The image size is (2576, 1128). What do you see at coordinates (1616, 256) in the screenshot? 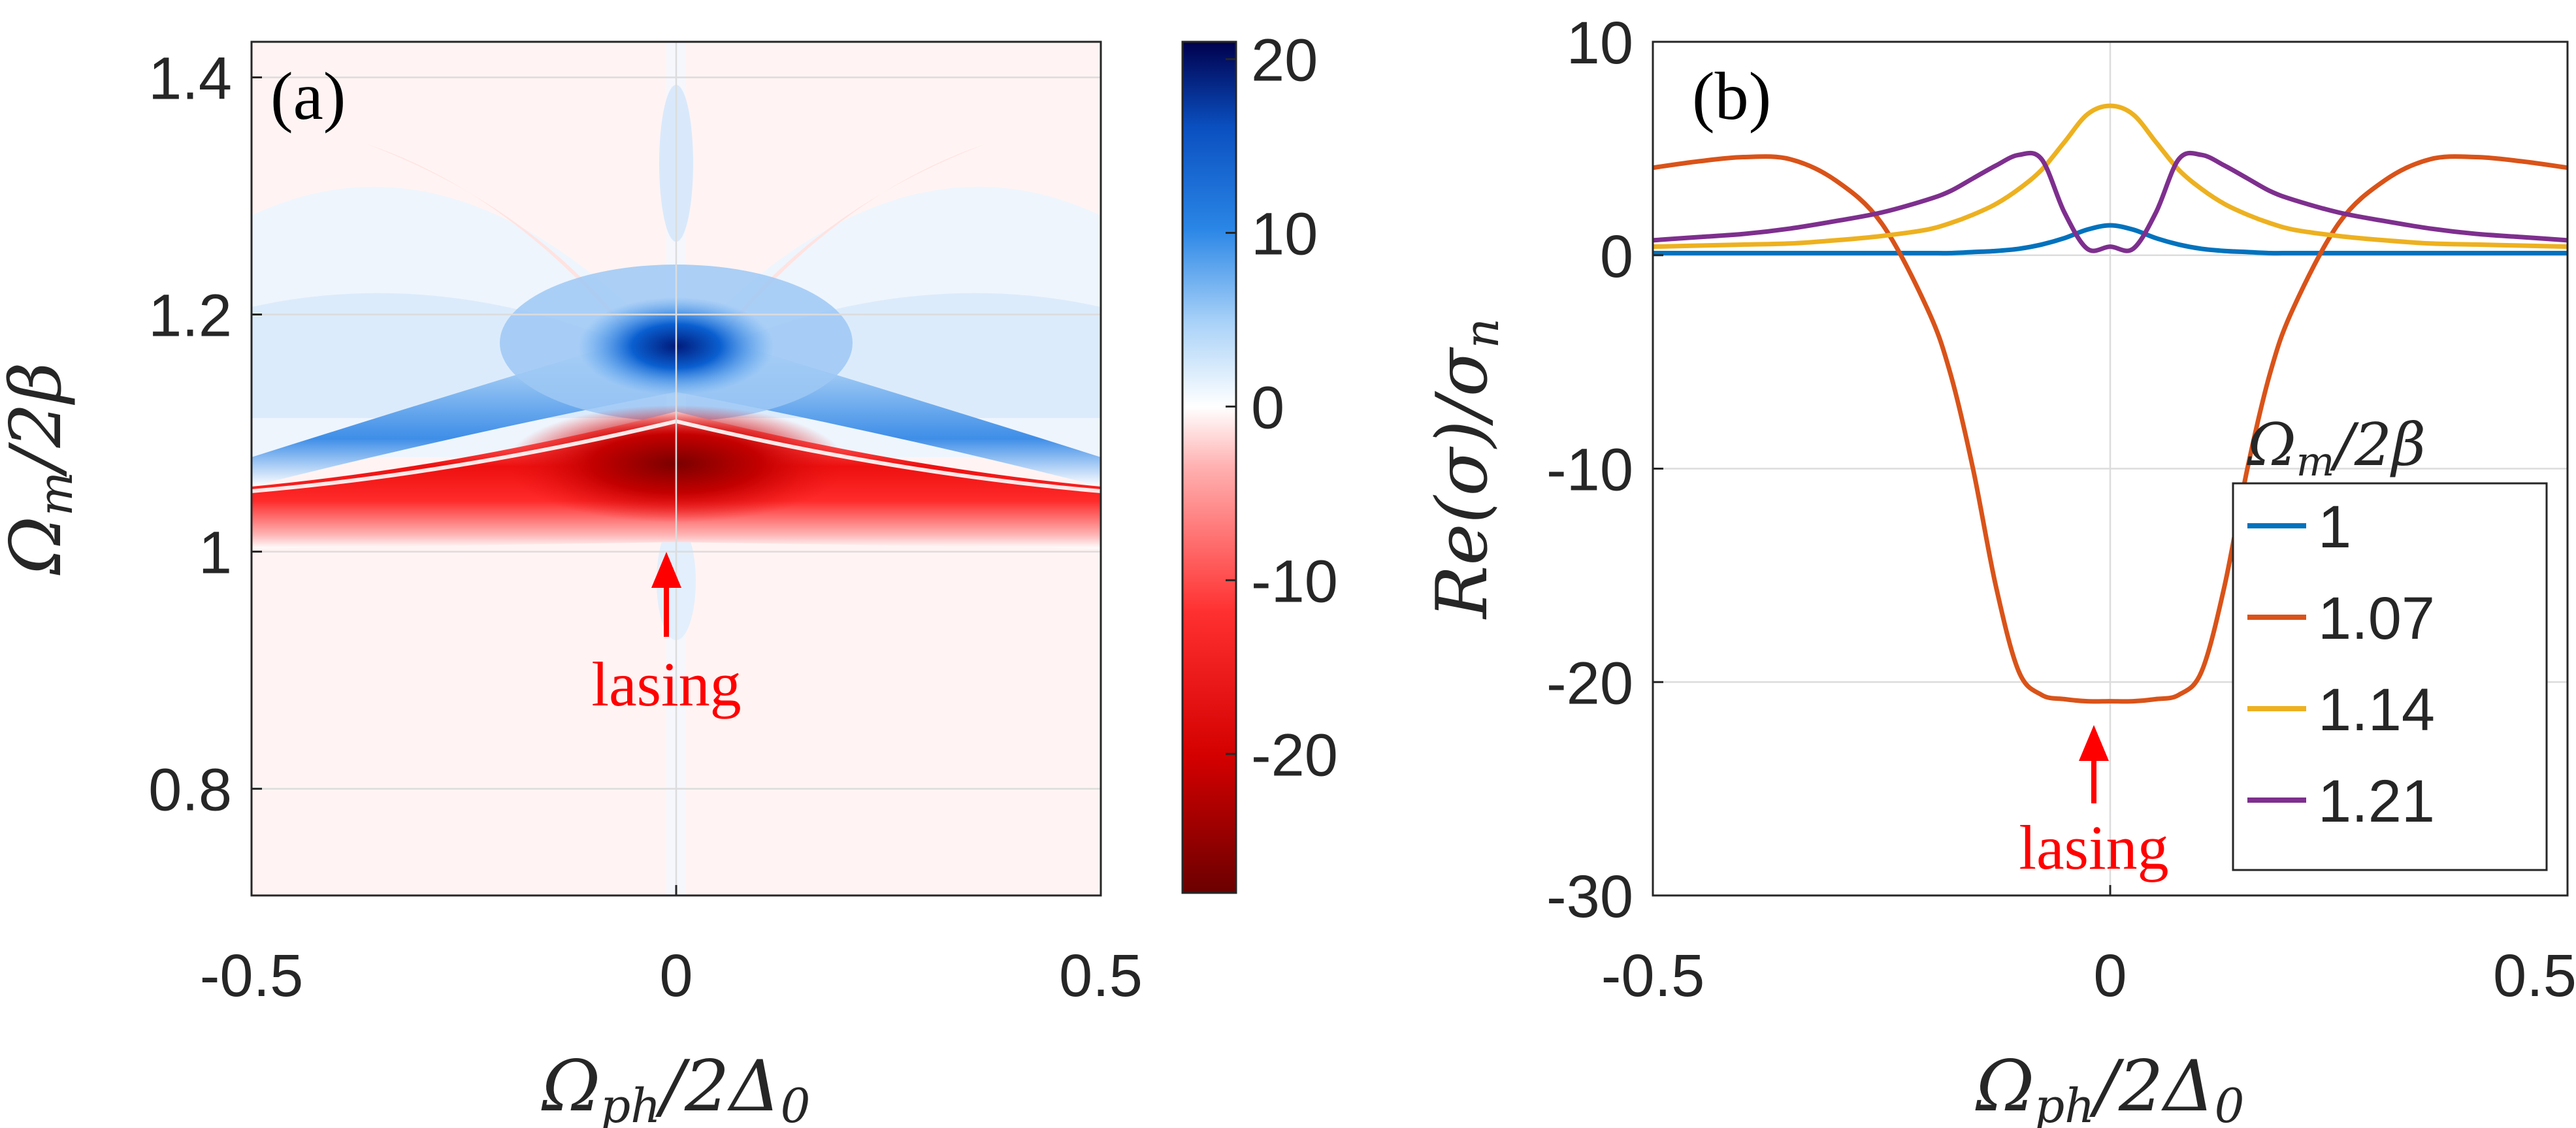
I see `y-tick-label: 0` at bounding box center [1616, 256].